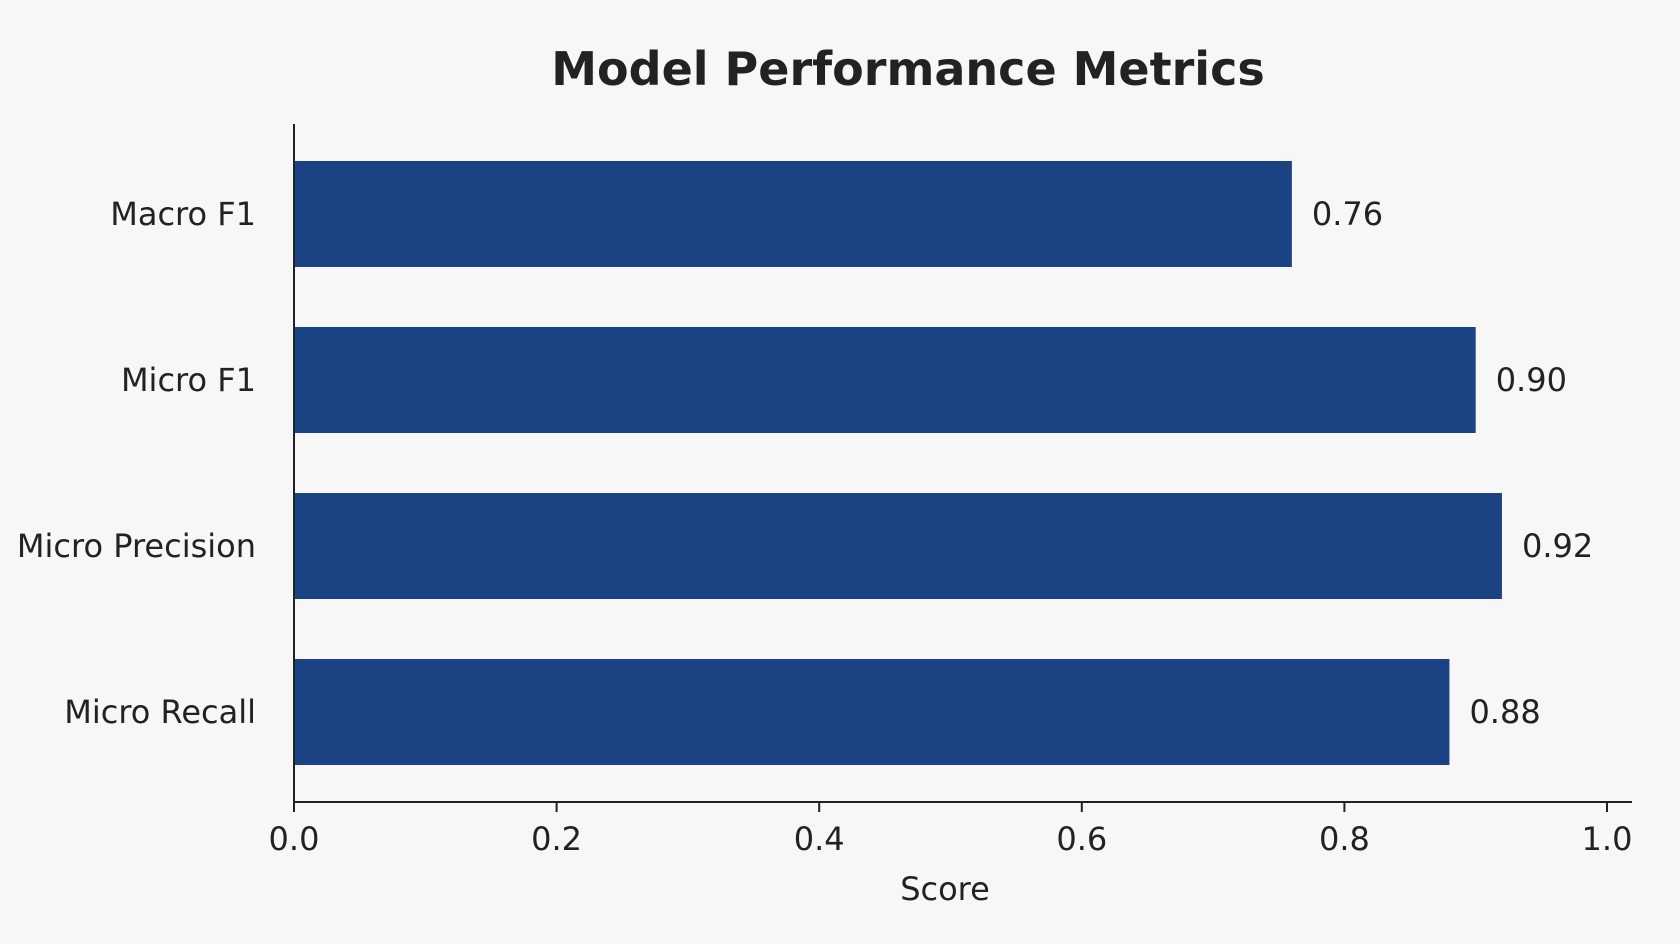 This screenshot has height=944, width=1680. What do you see at coordinates (951, 830) in the screenshot?
I see `x-axis-ticks: 0.0 0.2 0.4 0.6 0.8 1.0` at bounding box center [951, 830].